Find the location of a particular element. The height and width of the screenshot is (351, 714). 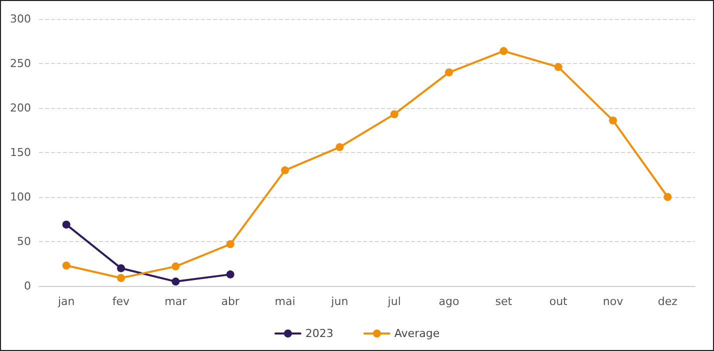

y-tick-label: 150 is located at coordinates (20, 152).